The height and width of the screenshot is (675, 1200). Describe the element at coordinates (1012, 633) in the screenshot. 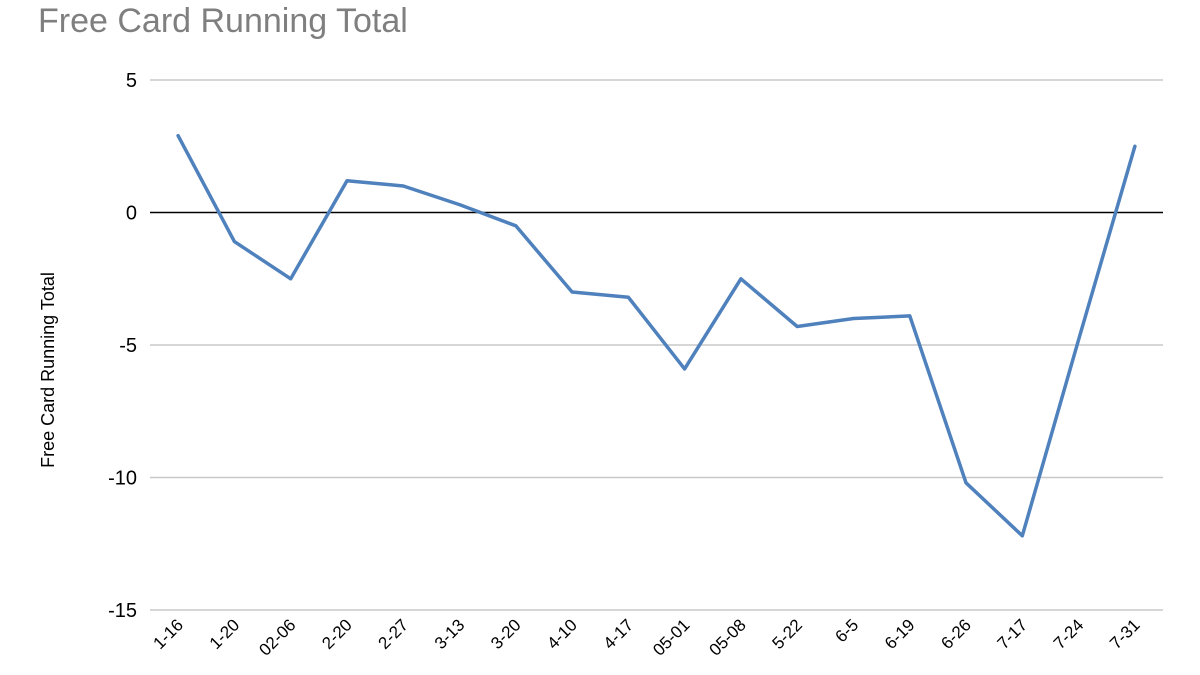

I see `x-tick-label: 7-17` at that location.